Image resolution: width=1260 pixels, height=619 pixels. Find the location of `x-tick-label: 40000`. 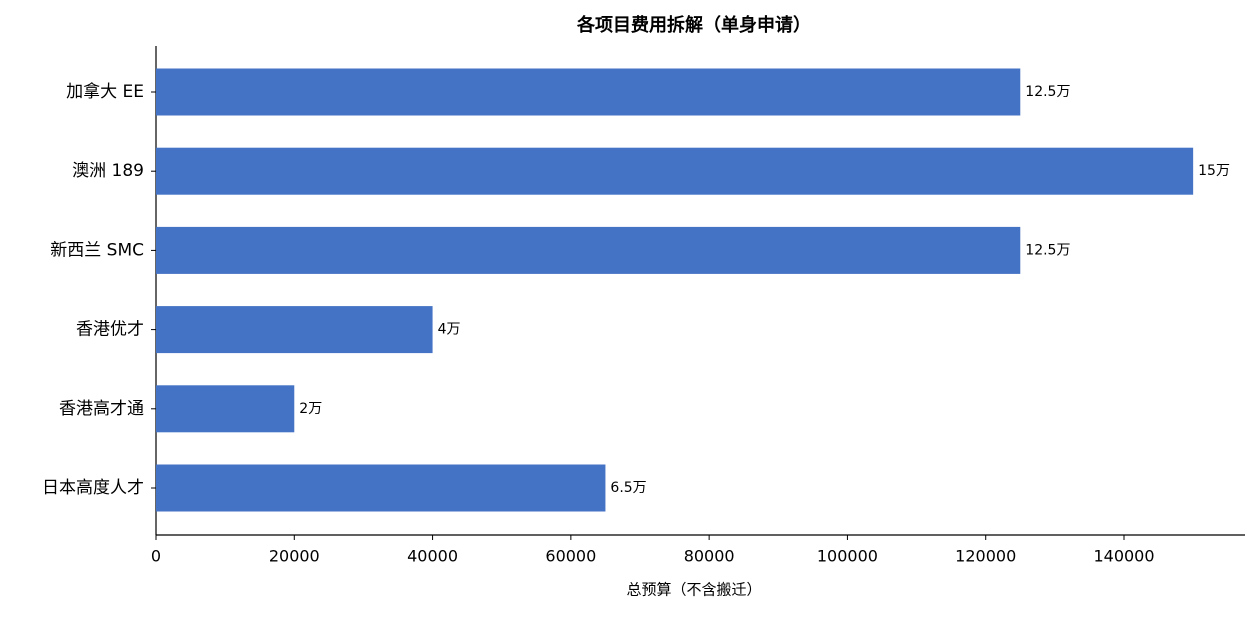

x-tick-label: 40000 is located at coordinates (432, 556).